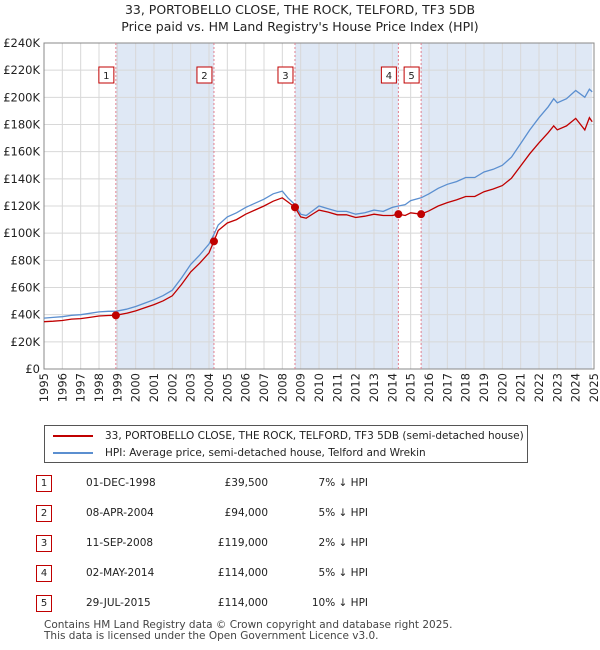 The width and height of the screenshot is (600, 650). Describe the element at coordinates (21, 233) in the screenshot. I see `y-tick-label: £100K` at that location.